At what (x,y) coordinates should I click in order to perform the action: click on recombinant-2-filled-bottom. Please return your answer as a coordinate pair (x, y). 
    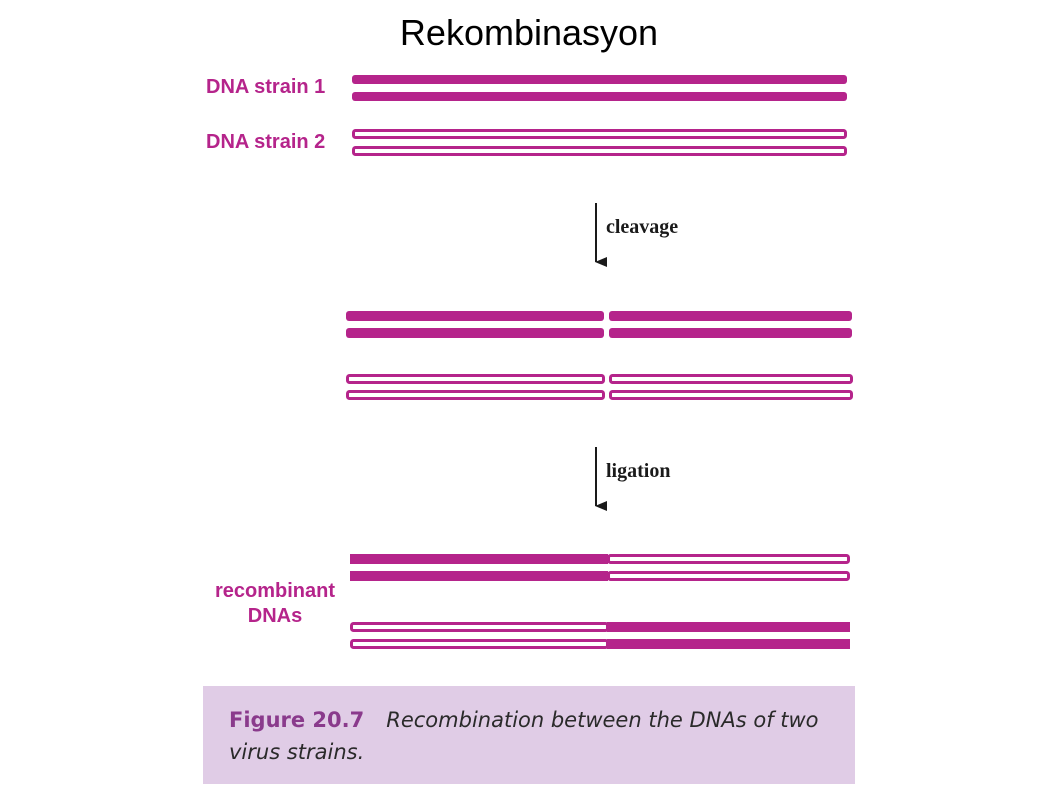
    Looking at the image, I should click on (728, 644).